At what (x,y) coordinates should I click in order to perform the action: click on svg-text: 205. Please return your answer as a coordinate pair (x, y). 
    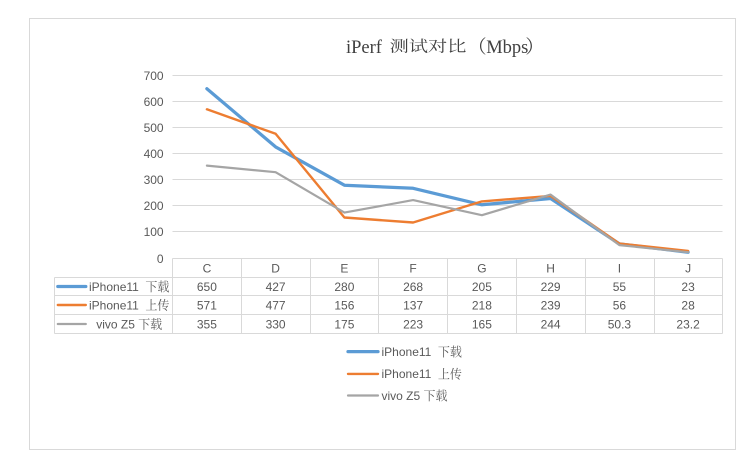
    Looking at the image, I should click on (482, 287).